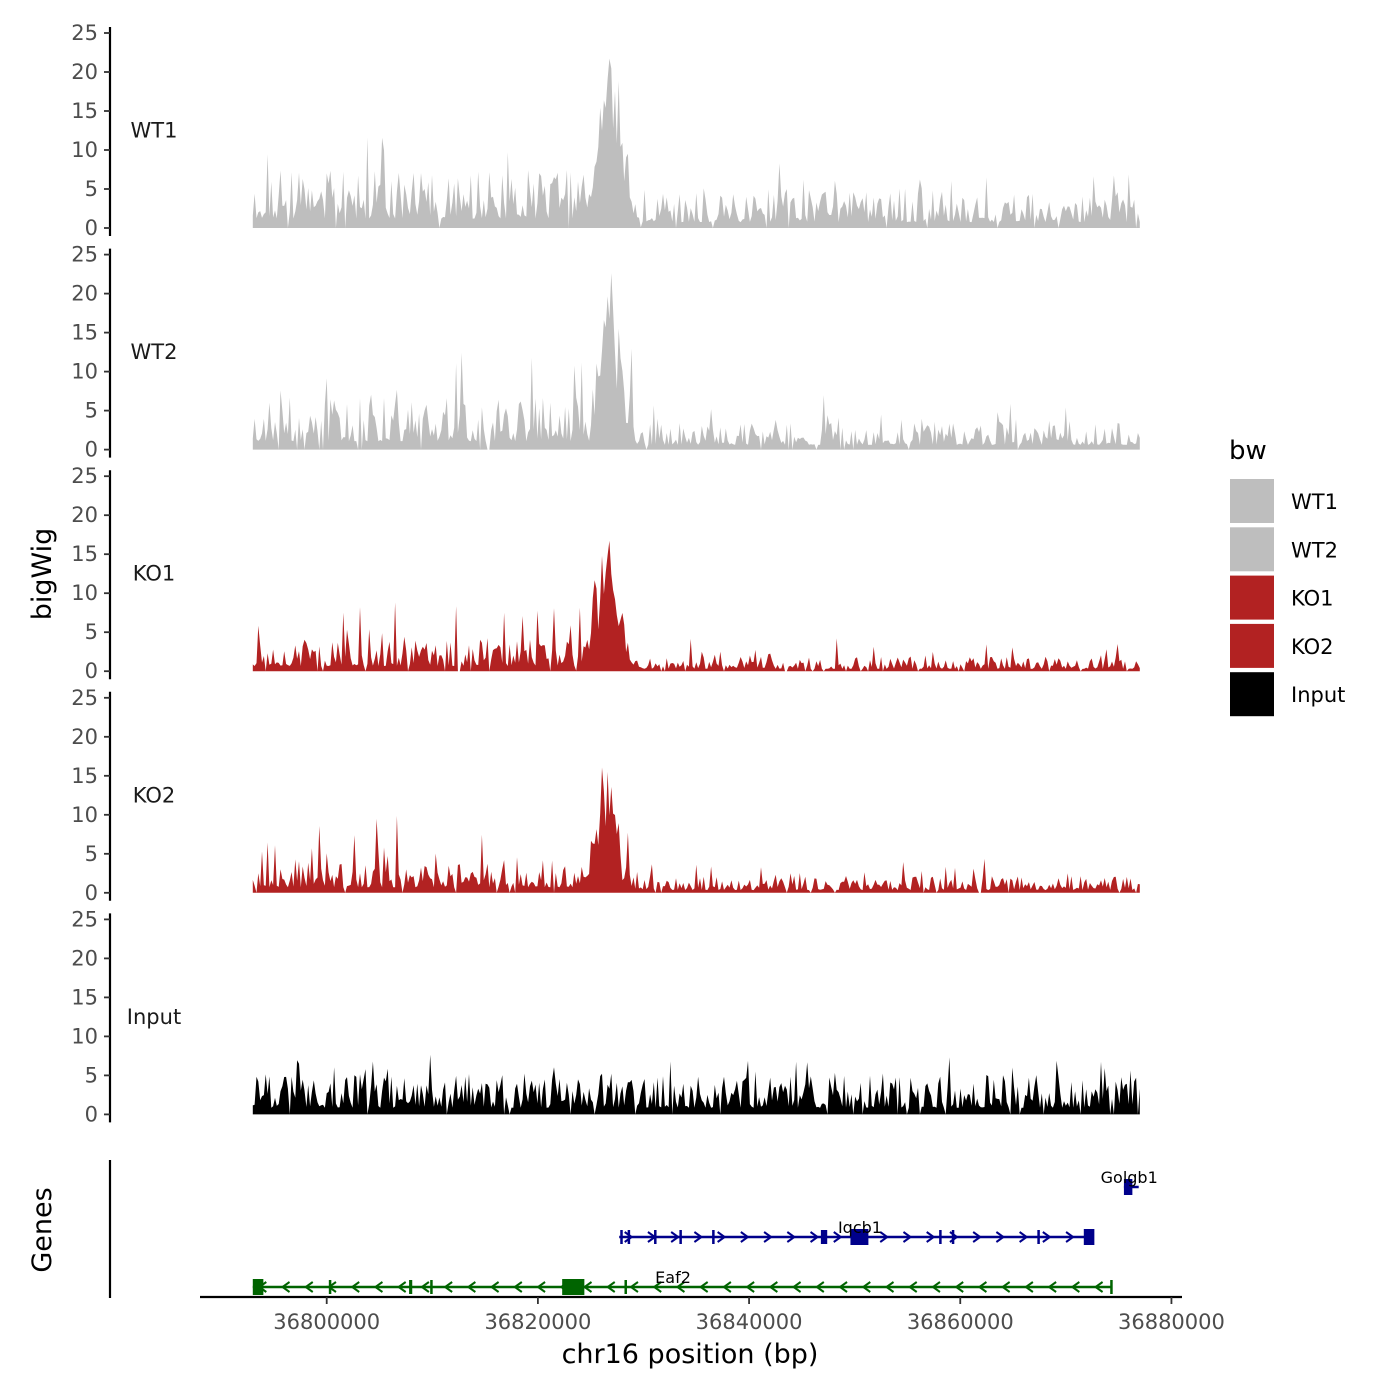  I want to click on x-tick-label: 36880000, so click(1171, 1322).